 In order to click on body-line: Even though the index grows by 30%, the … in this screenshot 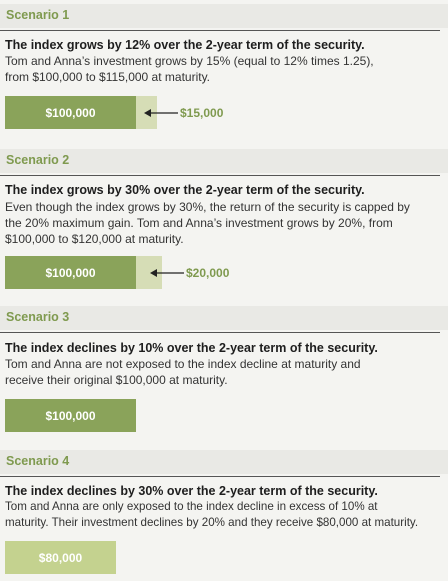, I will do `click(207, 207)`.